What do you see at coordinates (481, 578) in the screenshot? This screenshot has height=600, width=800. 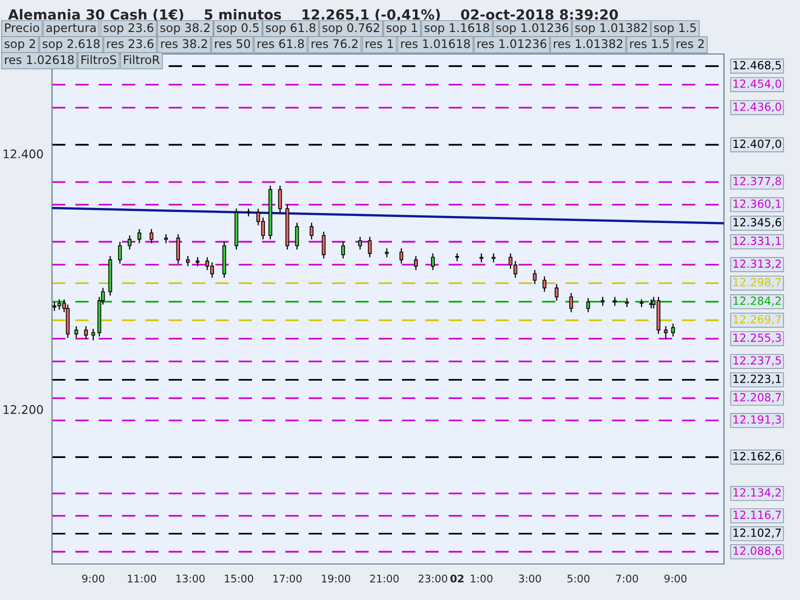 I see `x-tick-label: 1:00` at bounding box center [481, 578].